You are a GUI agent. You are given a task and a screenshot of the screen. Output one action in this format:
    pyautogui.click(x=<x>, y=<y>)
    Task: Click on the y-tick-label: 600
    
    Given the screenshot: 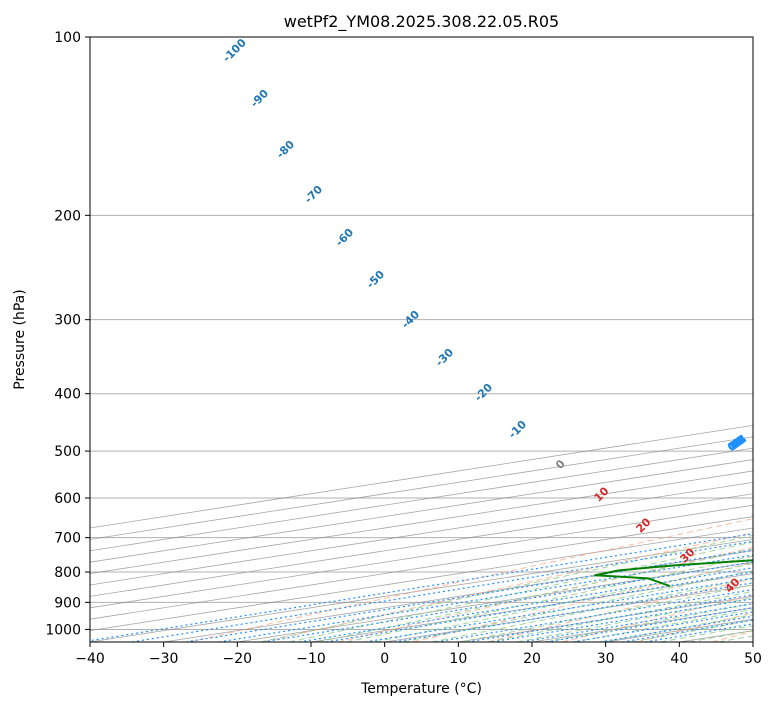 What is the action you would take?
    pyautogui.click(x=67, y=499)
    